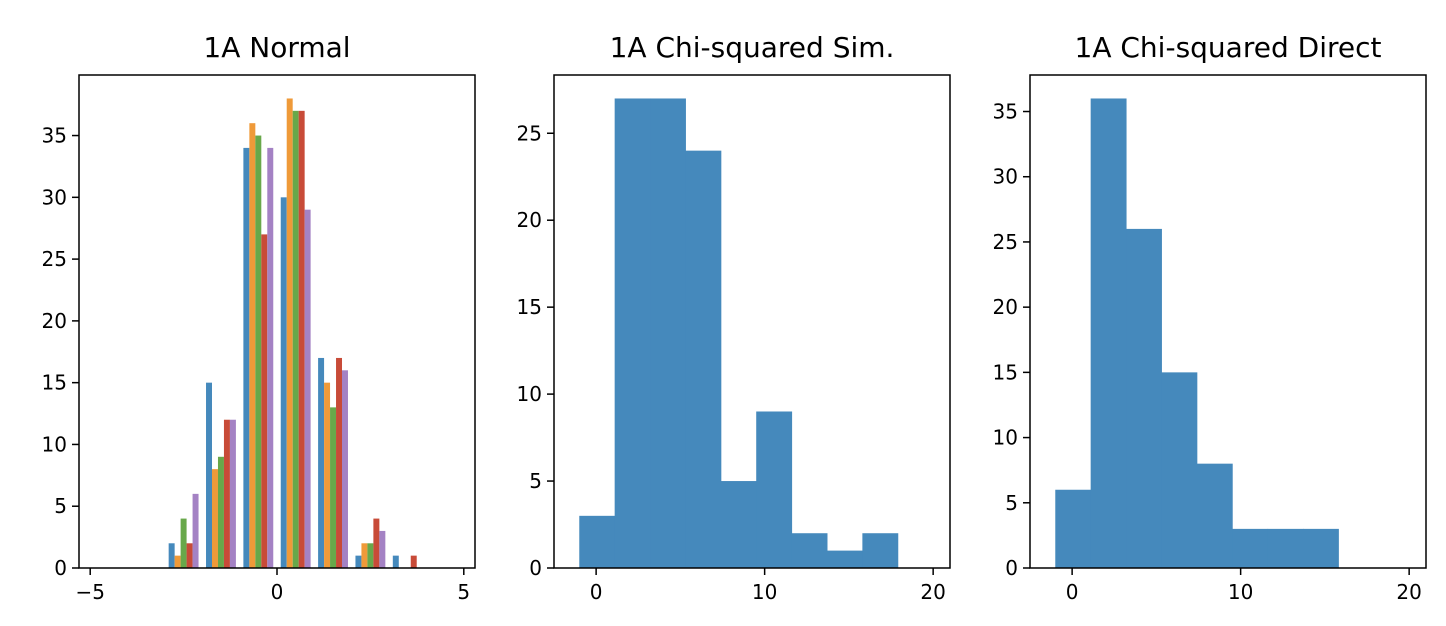 This screenshot has height=626, width=1446. What do you see at coordinates (752, 47) in the screenshot?
I see `chart-title: 1A Chi-squared Sim.` at bounding box center [752, 47].